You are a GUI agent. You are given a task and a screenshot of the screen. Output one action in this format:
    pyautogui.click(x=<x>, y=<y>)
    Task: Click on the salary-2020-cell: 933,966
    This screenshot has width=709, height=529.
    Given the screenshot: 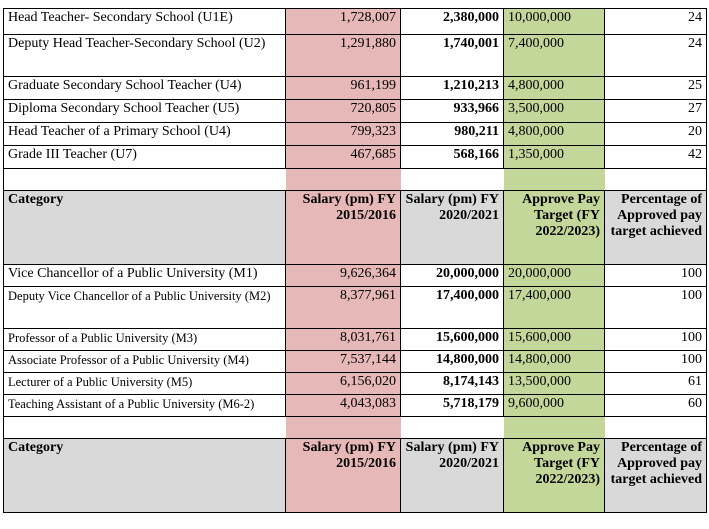 What is the action you would take?
    pyautogui.click(x=452, y=111)
    